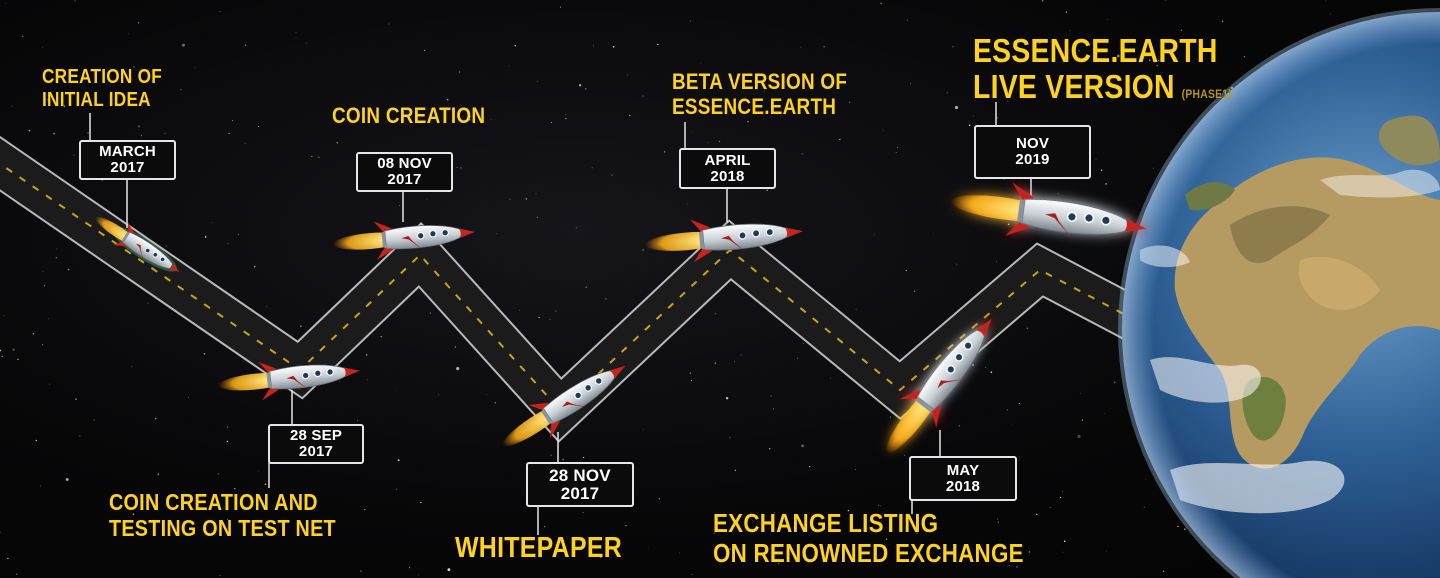  I want to click on label-line-2-wrap: LIVE VERSION (PHASE1), so click(1102, 86).